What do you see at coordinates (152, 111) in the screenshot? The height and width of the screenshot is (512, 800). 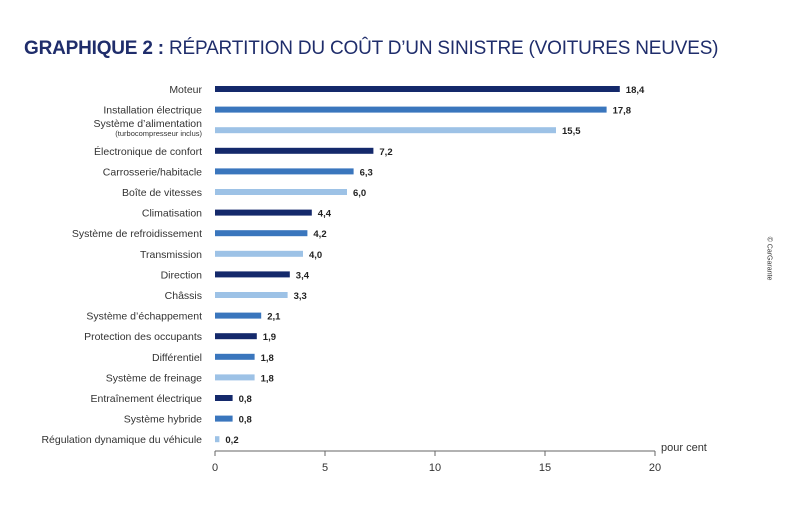 I see `category-label: Installation électrique` at bounding box center [152, 111].